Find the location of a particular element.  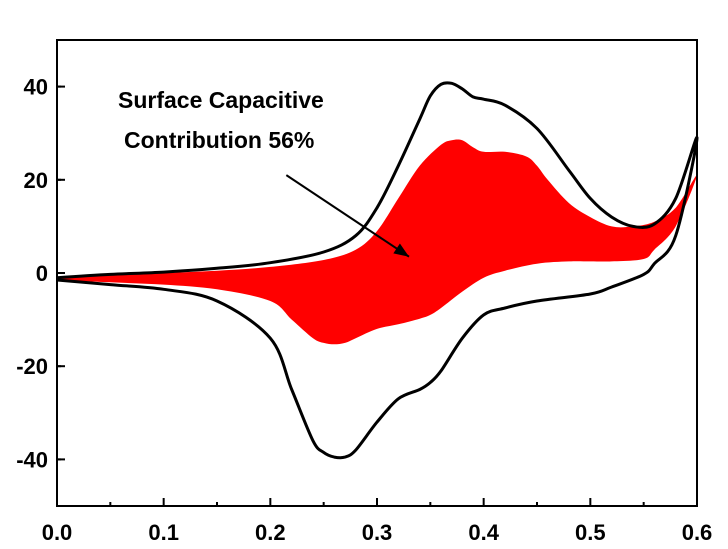

x-tick-label: 0.1 is located at coordinates (163, 532).